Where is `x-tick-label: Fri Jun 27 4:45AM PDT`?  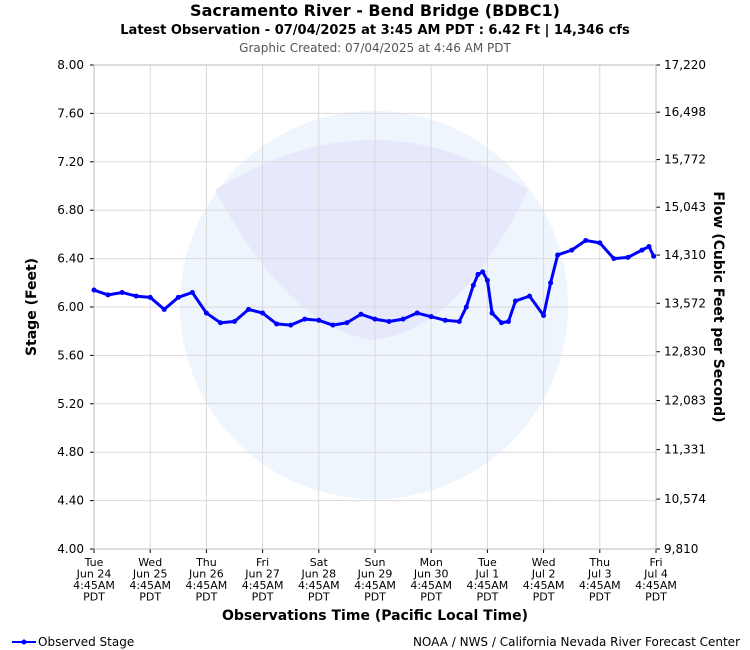 x-tick-label: Fri Jun 27 4:45AM PDT is located at coordinates (263, 580).